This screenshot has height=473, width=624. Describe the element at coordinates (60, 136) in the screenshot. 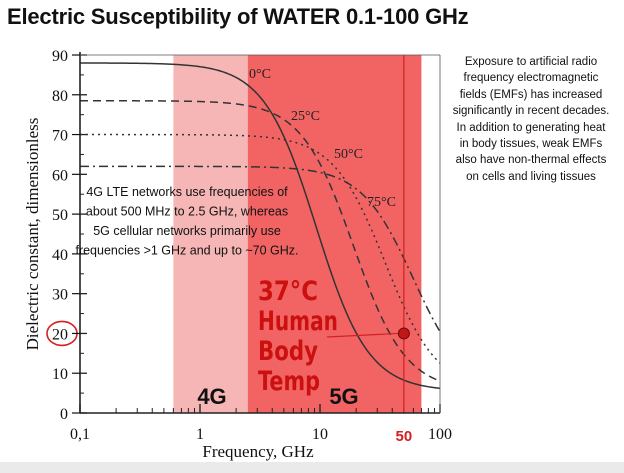

I see `y-tick-label: 70` at that location.